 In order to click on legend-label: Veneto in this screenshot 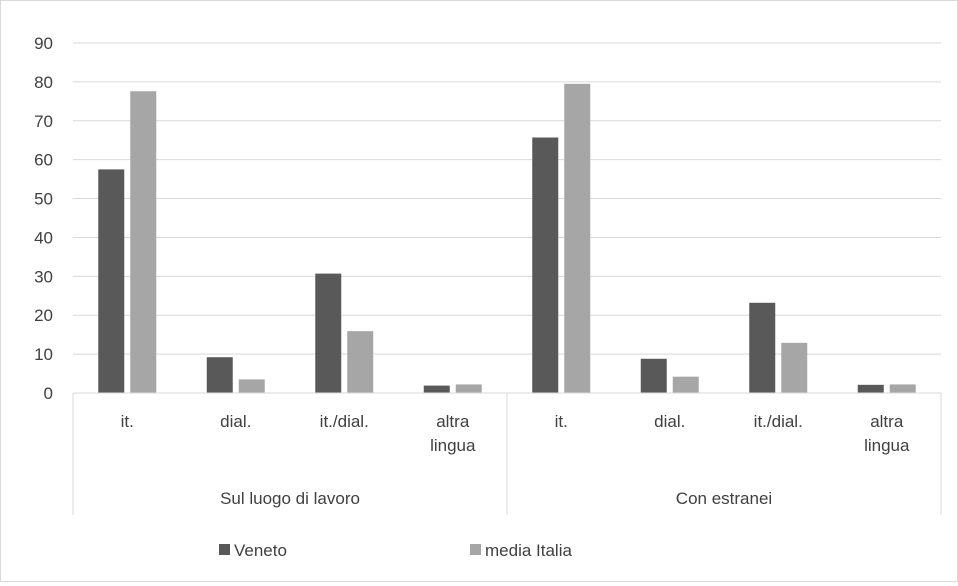, I will do `click(260, 550)`.